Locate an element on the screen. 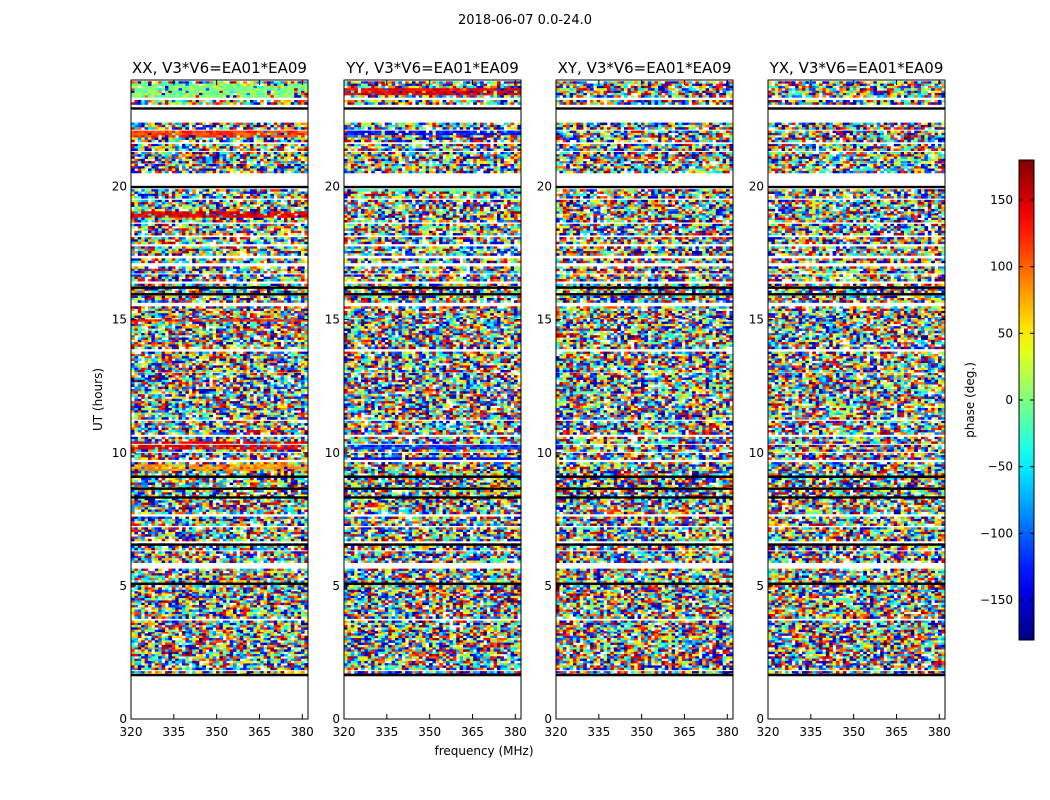 The width and height of the screenshot is (1050, 800). colorbar-tick-label: −50 is located at coordinates (1000, 467).